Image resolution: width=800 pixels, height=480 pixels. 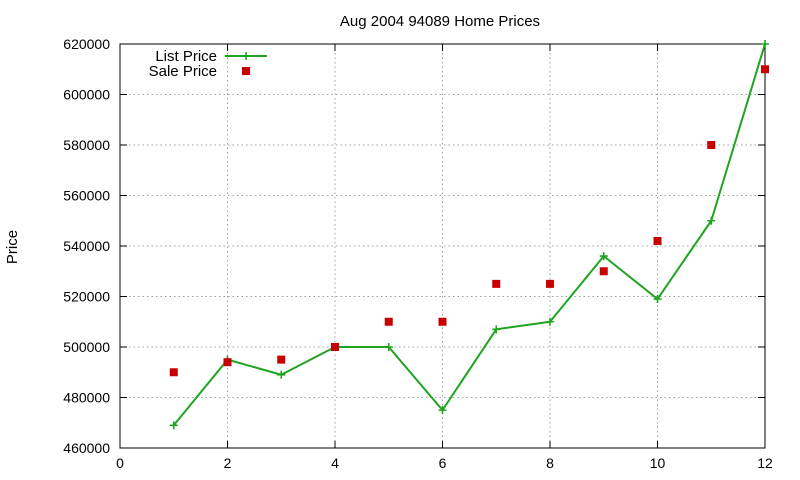 What do you see at coordinates (550, 463) in the screenshot?
I see `x-tick-label: 8` at bounding box center [550, 463].